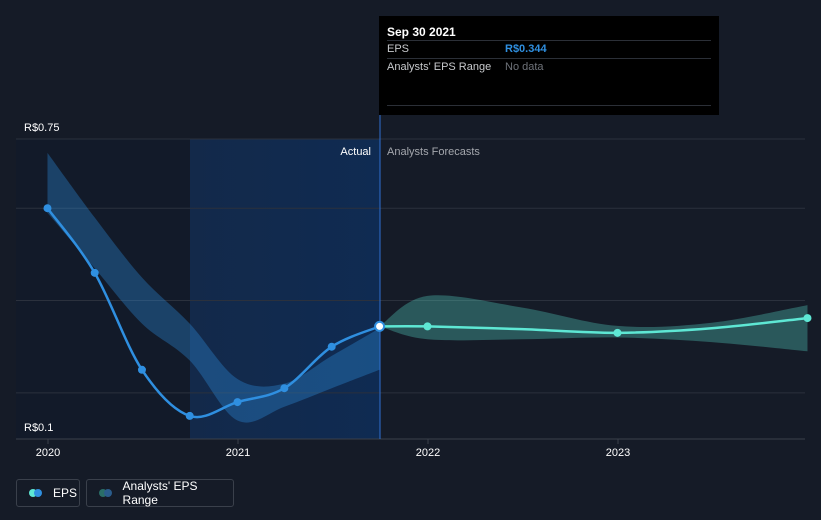  What do you see at coordinates (33, 493) in the screenshot?
I see `eps-swatch-dot-forecast` at bounding box center [33, 493].